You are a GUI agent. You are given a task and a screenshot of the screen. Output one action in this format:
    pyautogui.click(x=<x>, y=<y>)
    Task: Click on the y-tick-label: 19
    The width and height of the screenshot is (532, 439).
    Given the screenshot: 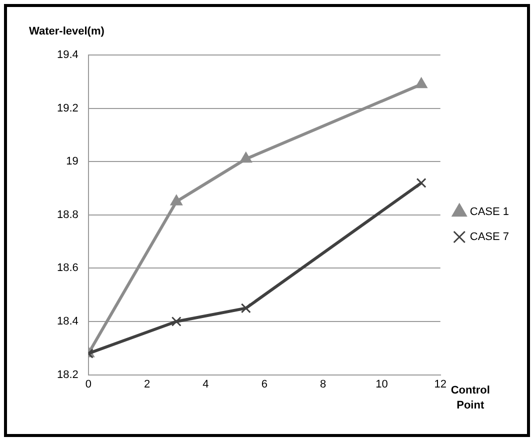 What is the action you would take?
    pyautogui.click(x=72, y=162)
    